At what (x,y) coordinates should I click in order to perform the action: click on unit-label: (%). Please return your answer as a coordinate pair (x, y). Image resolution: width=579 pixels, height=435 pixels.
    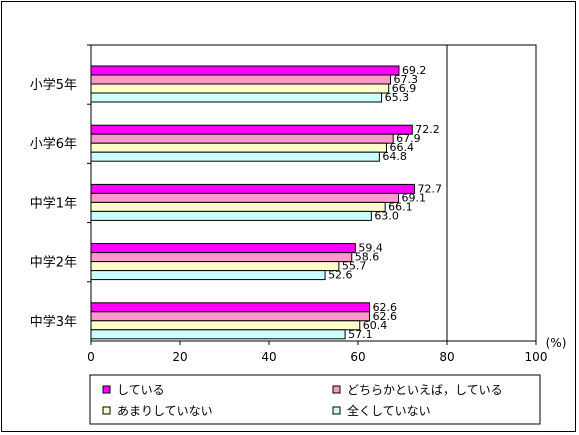
    Looking at the image, I should click on (556, 343).